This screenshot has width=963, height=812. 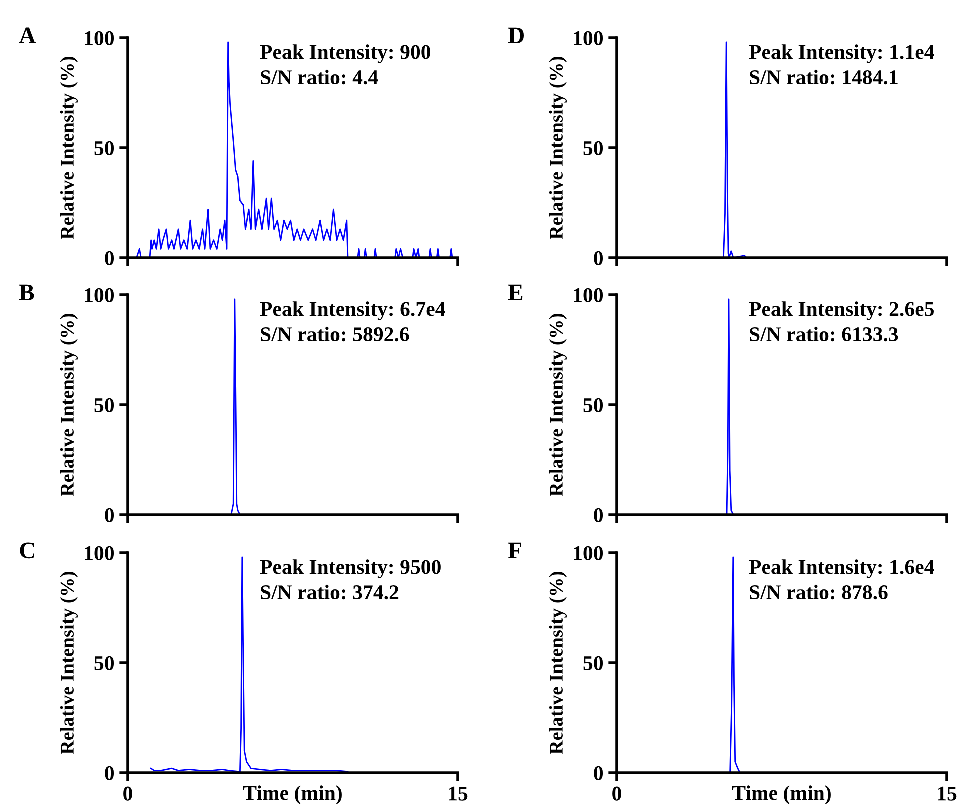 What do you see at coordinates (841, 54) in the screenshot?
I see `annotation: Peak Intensity: 1.1e4` at bounding box center [841, 54].